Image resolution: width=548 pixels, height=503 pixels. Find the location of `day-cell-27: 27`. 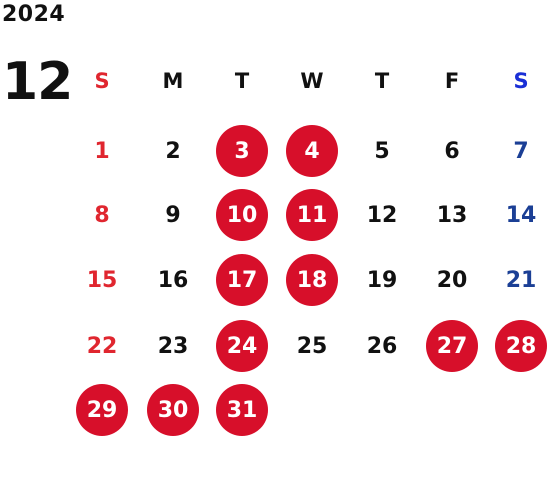

day-cell-27: 27 is located at coordinates (452, 346).